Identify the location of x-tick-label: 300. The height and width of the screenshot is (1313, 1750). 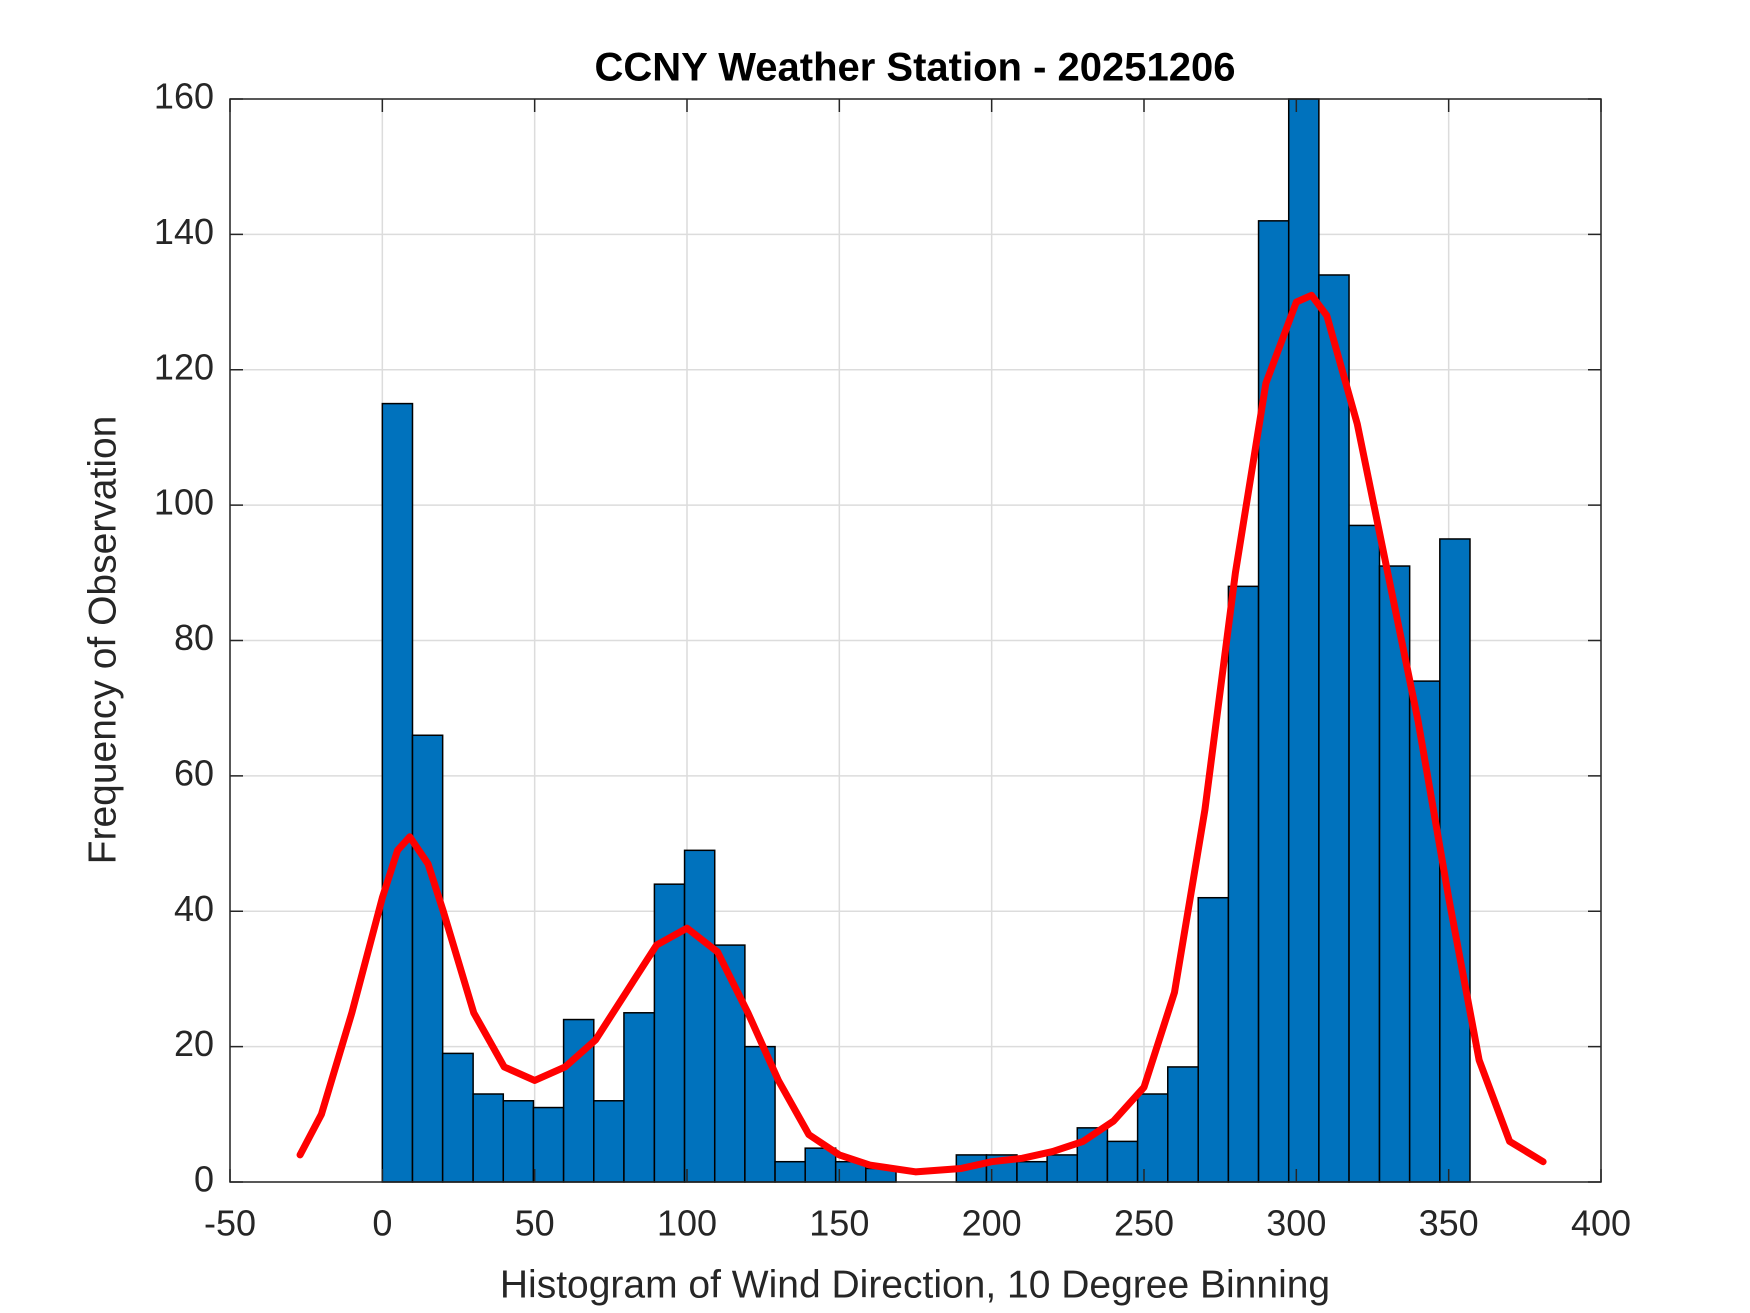
(1296, 1223).